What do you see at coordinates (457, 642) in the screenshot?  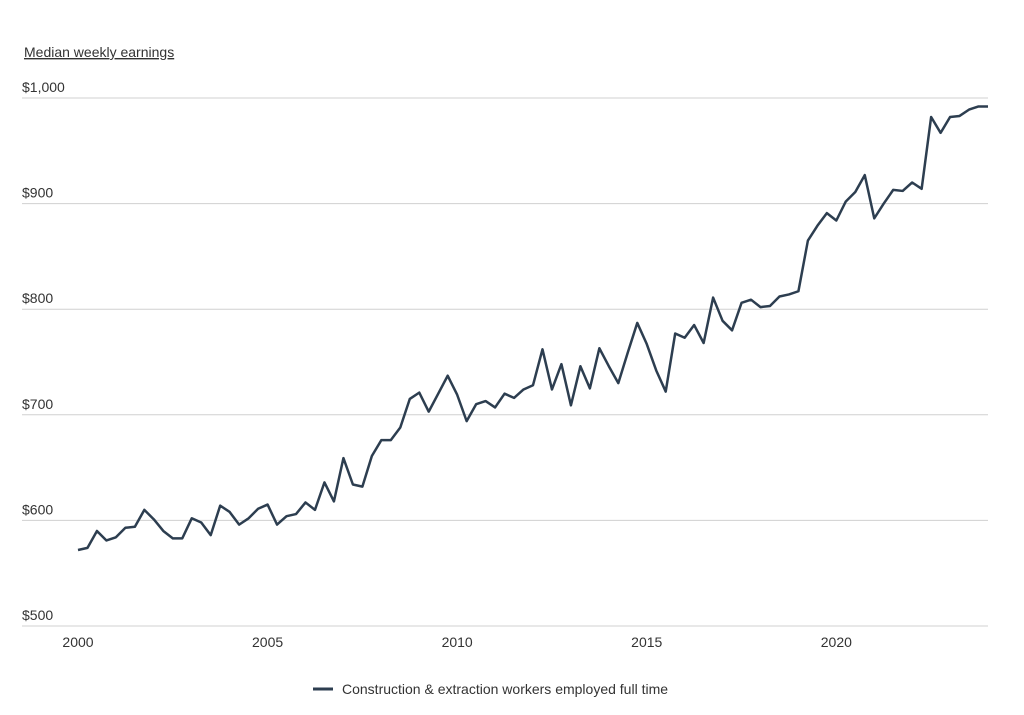 I see `x-tick-label: 2010` at bounding box center [457, 642].